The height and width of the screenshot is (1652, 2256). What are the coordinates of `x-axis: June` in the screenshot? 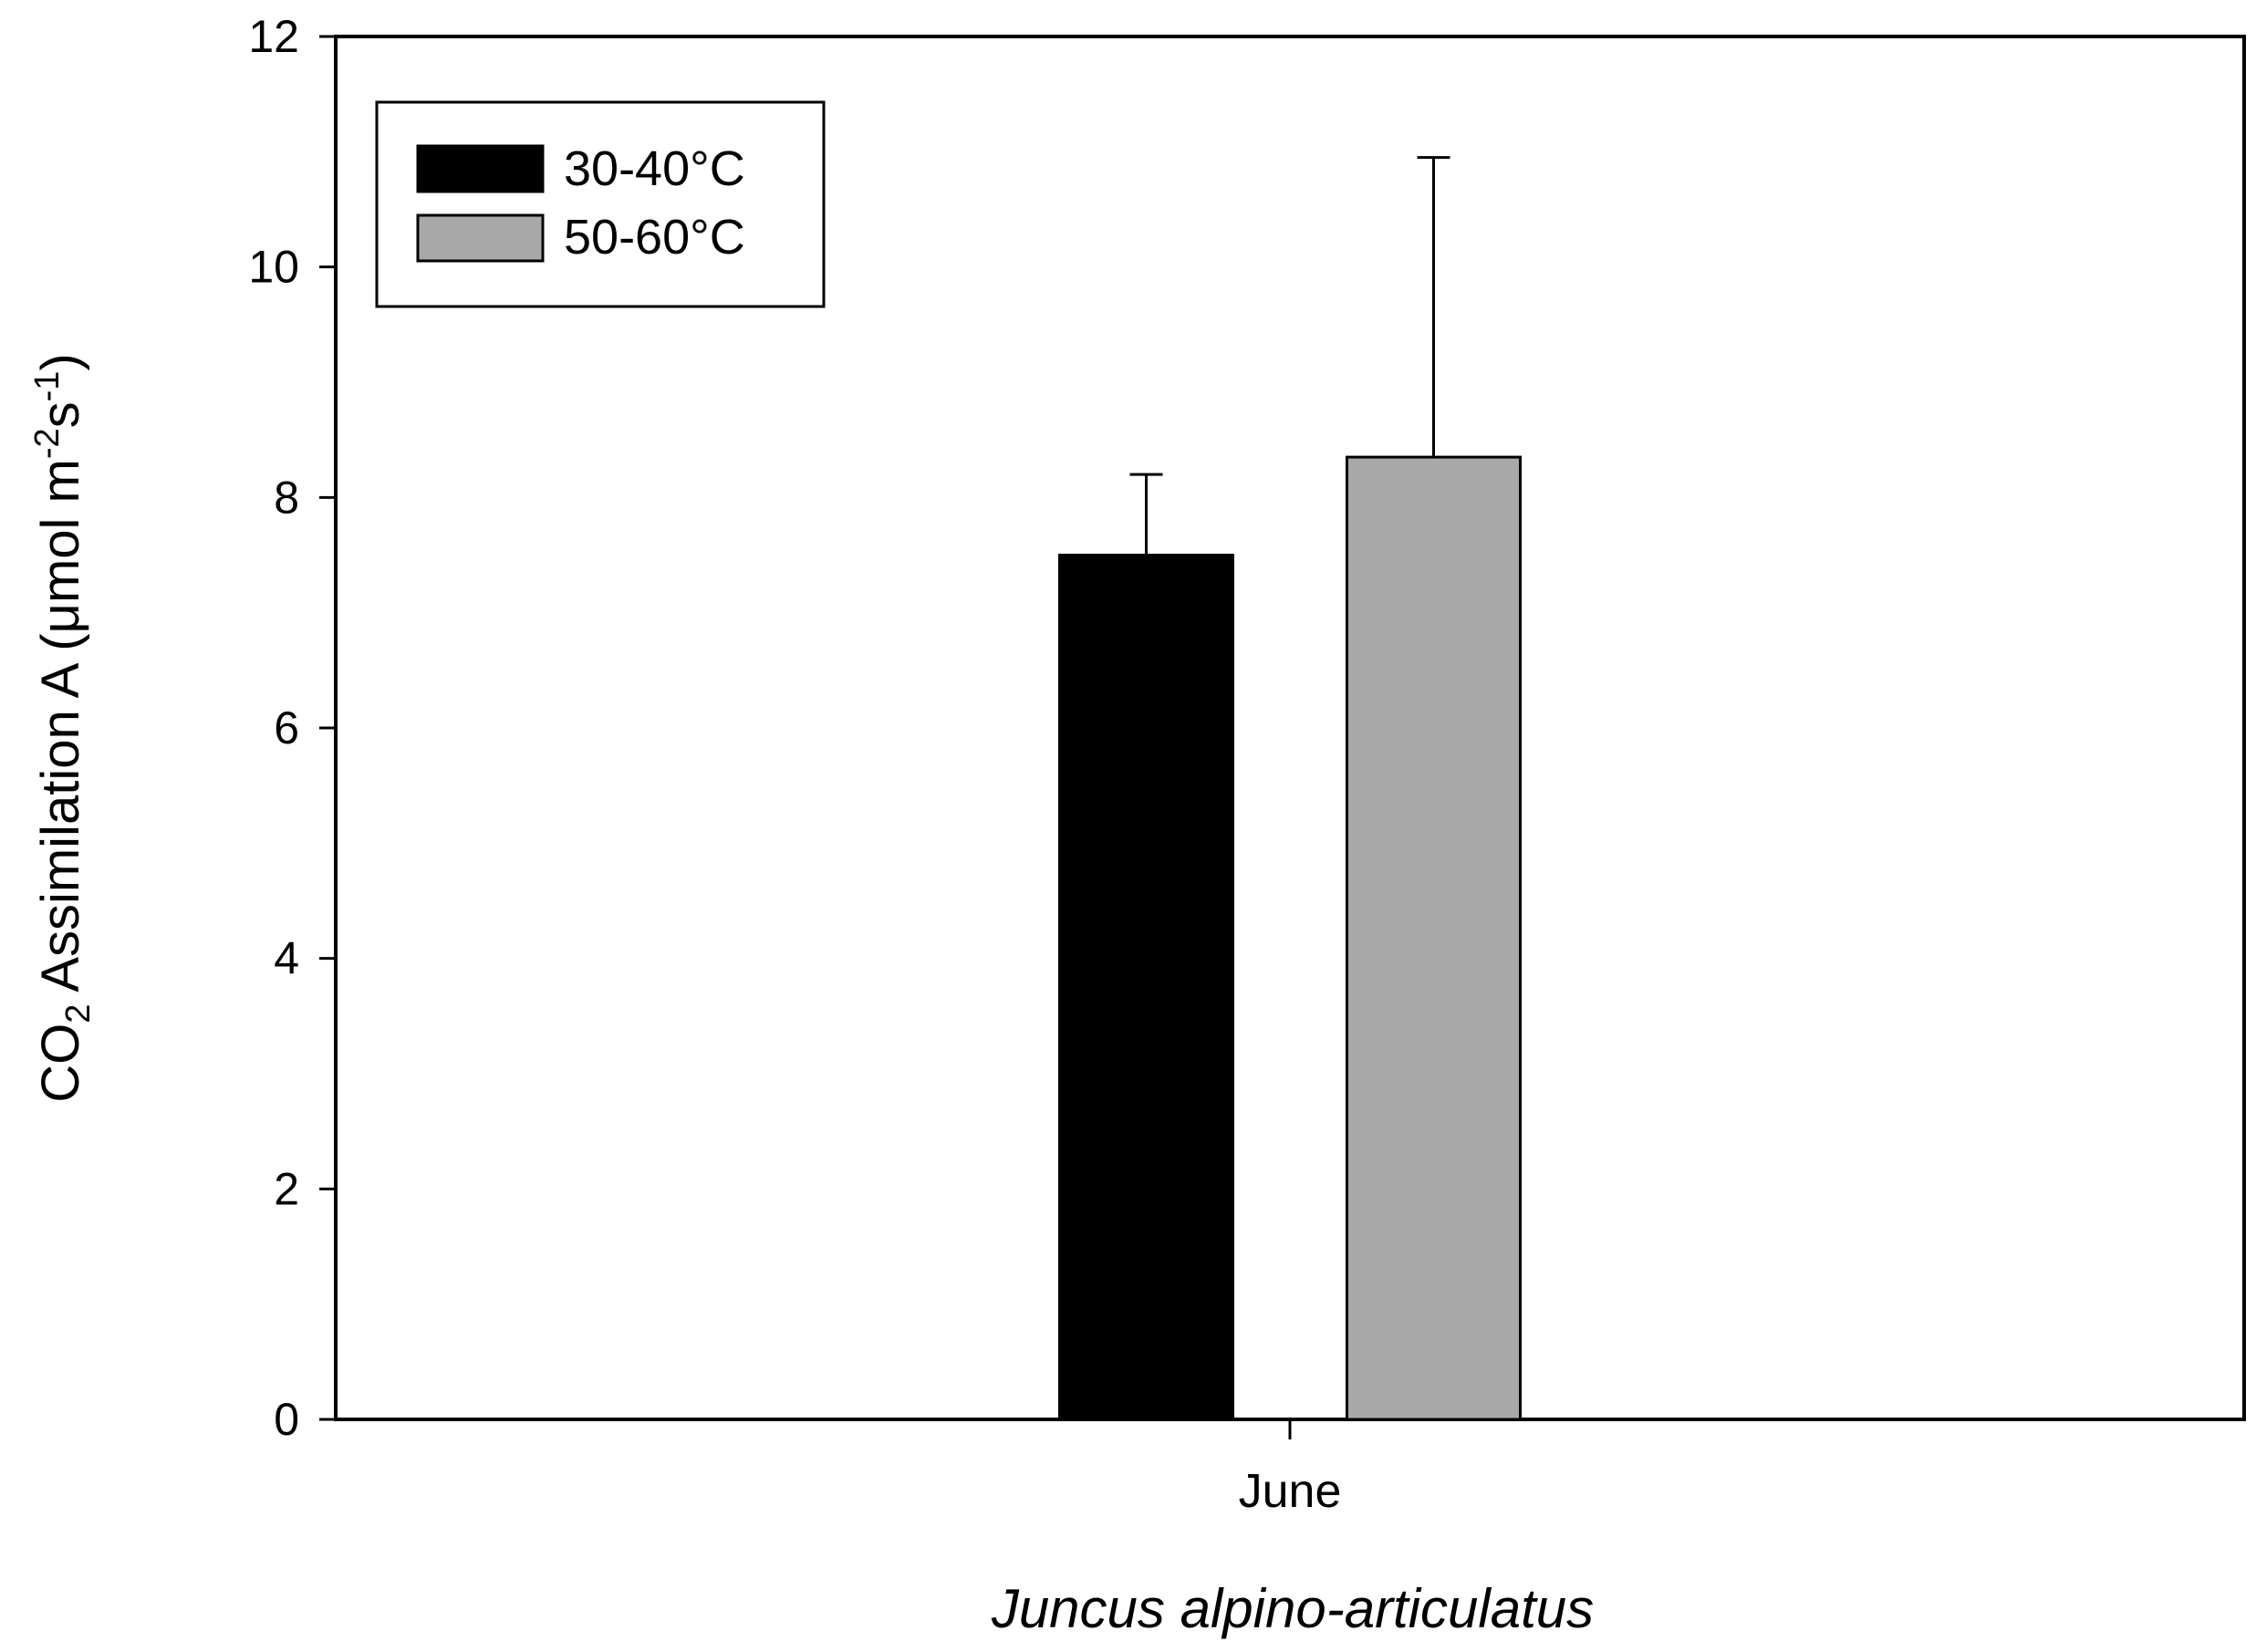 It's located at (1290, 1469).